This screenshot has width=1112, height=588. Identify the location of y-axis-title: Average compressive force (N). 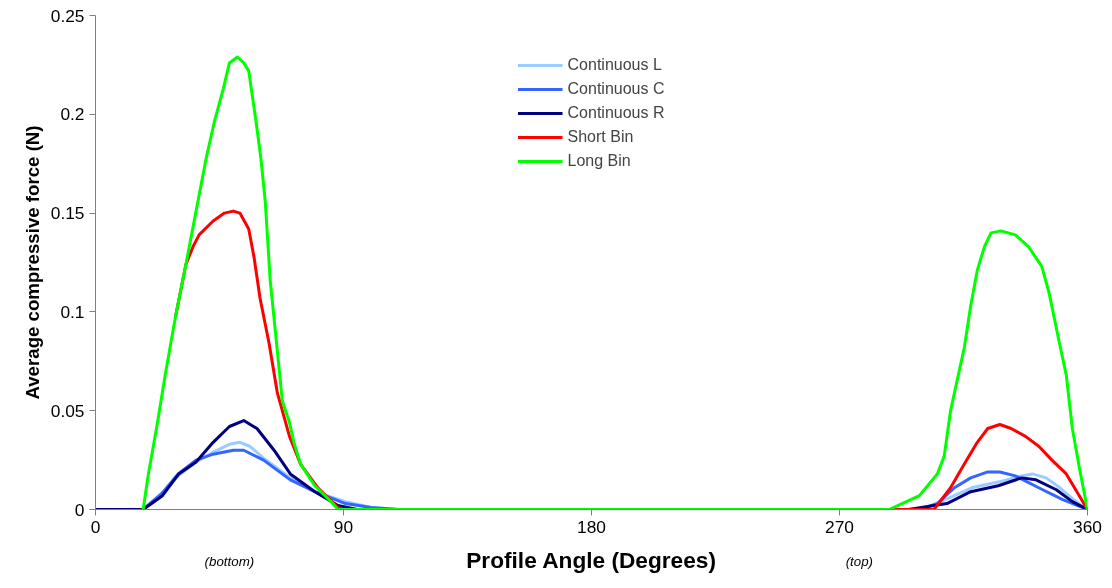
(32, 262).